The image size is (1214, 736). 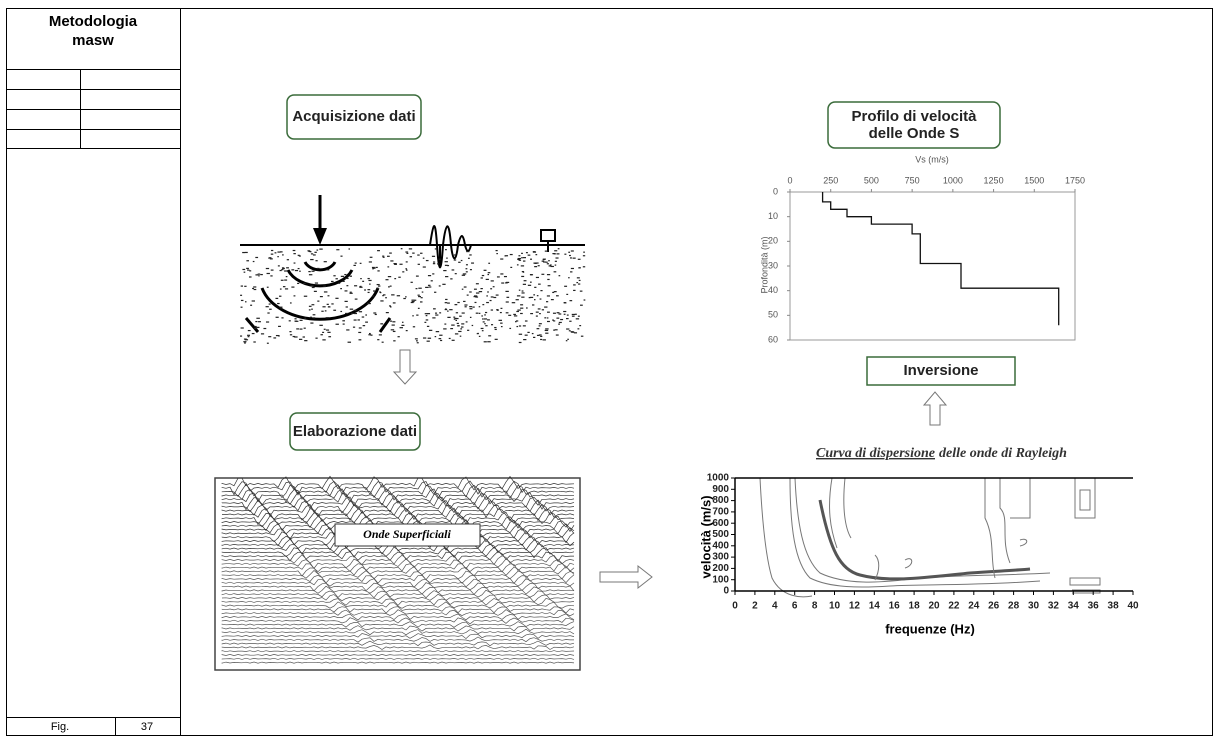 I want to click on velocity-profile, so click(x=940, y=259).